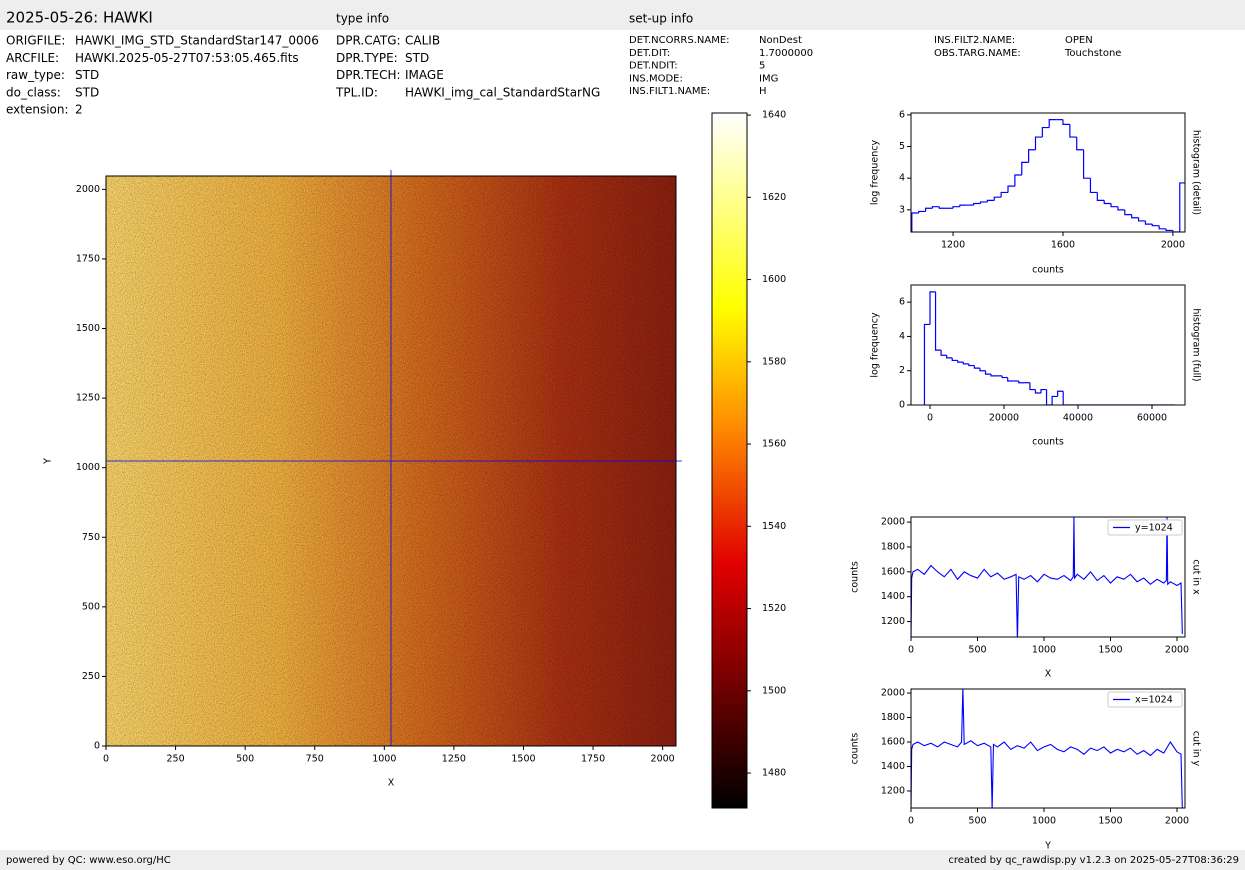  I want to click on y-tick-label: 0, so click(902, 405).